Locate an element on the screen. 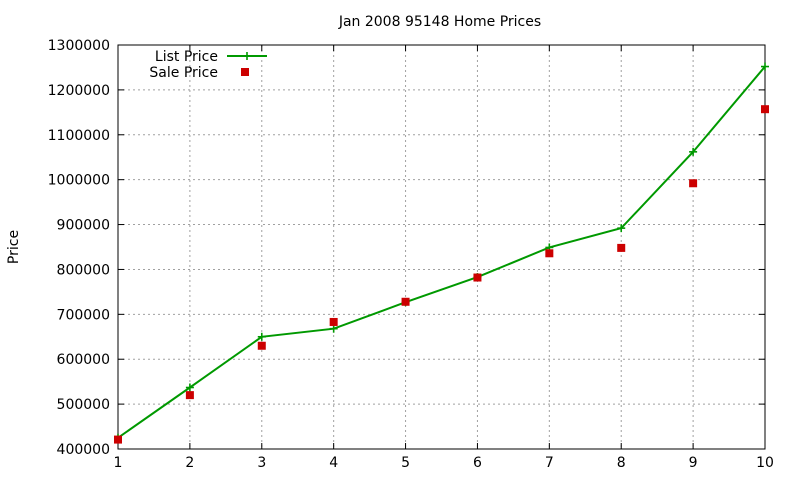  y-axis-label: Price is located at coordinates (14, 247).